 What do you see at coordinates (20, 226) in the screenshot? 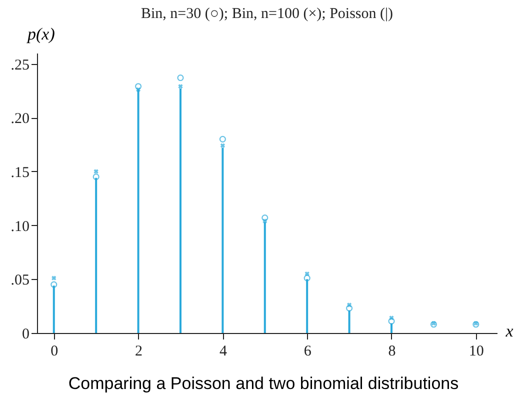
I see `y-tick-label: .10` at bounding box center [20, 226].